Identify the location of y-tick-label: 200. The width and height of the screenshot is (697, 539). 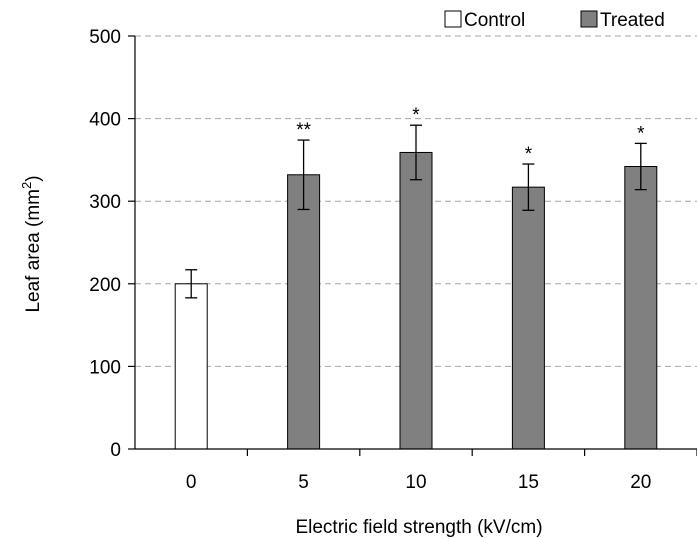
(105, 285).